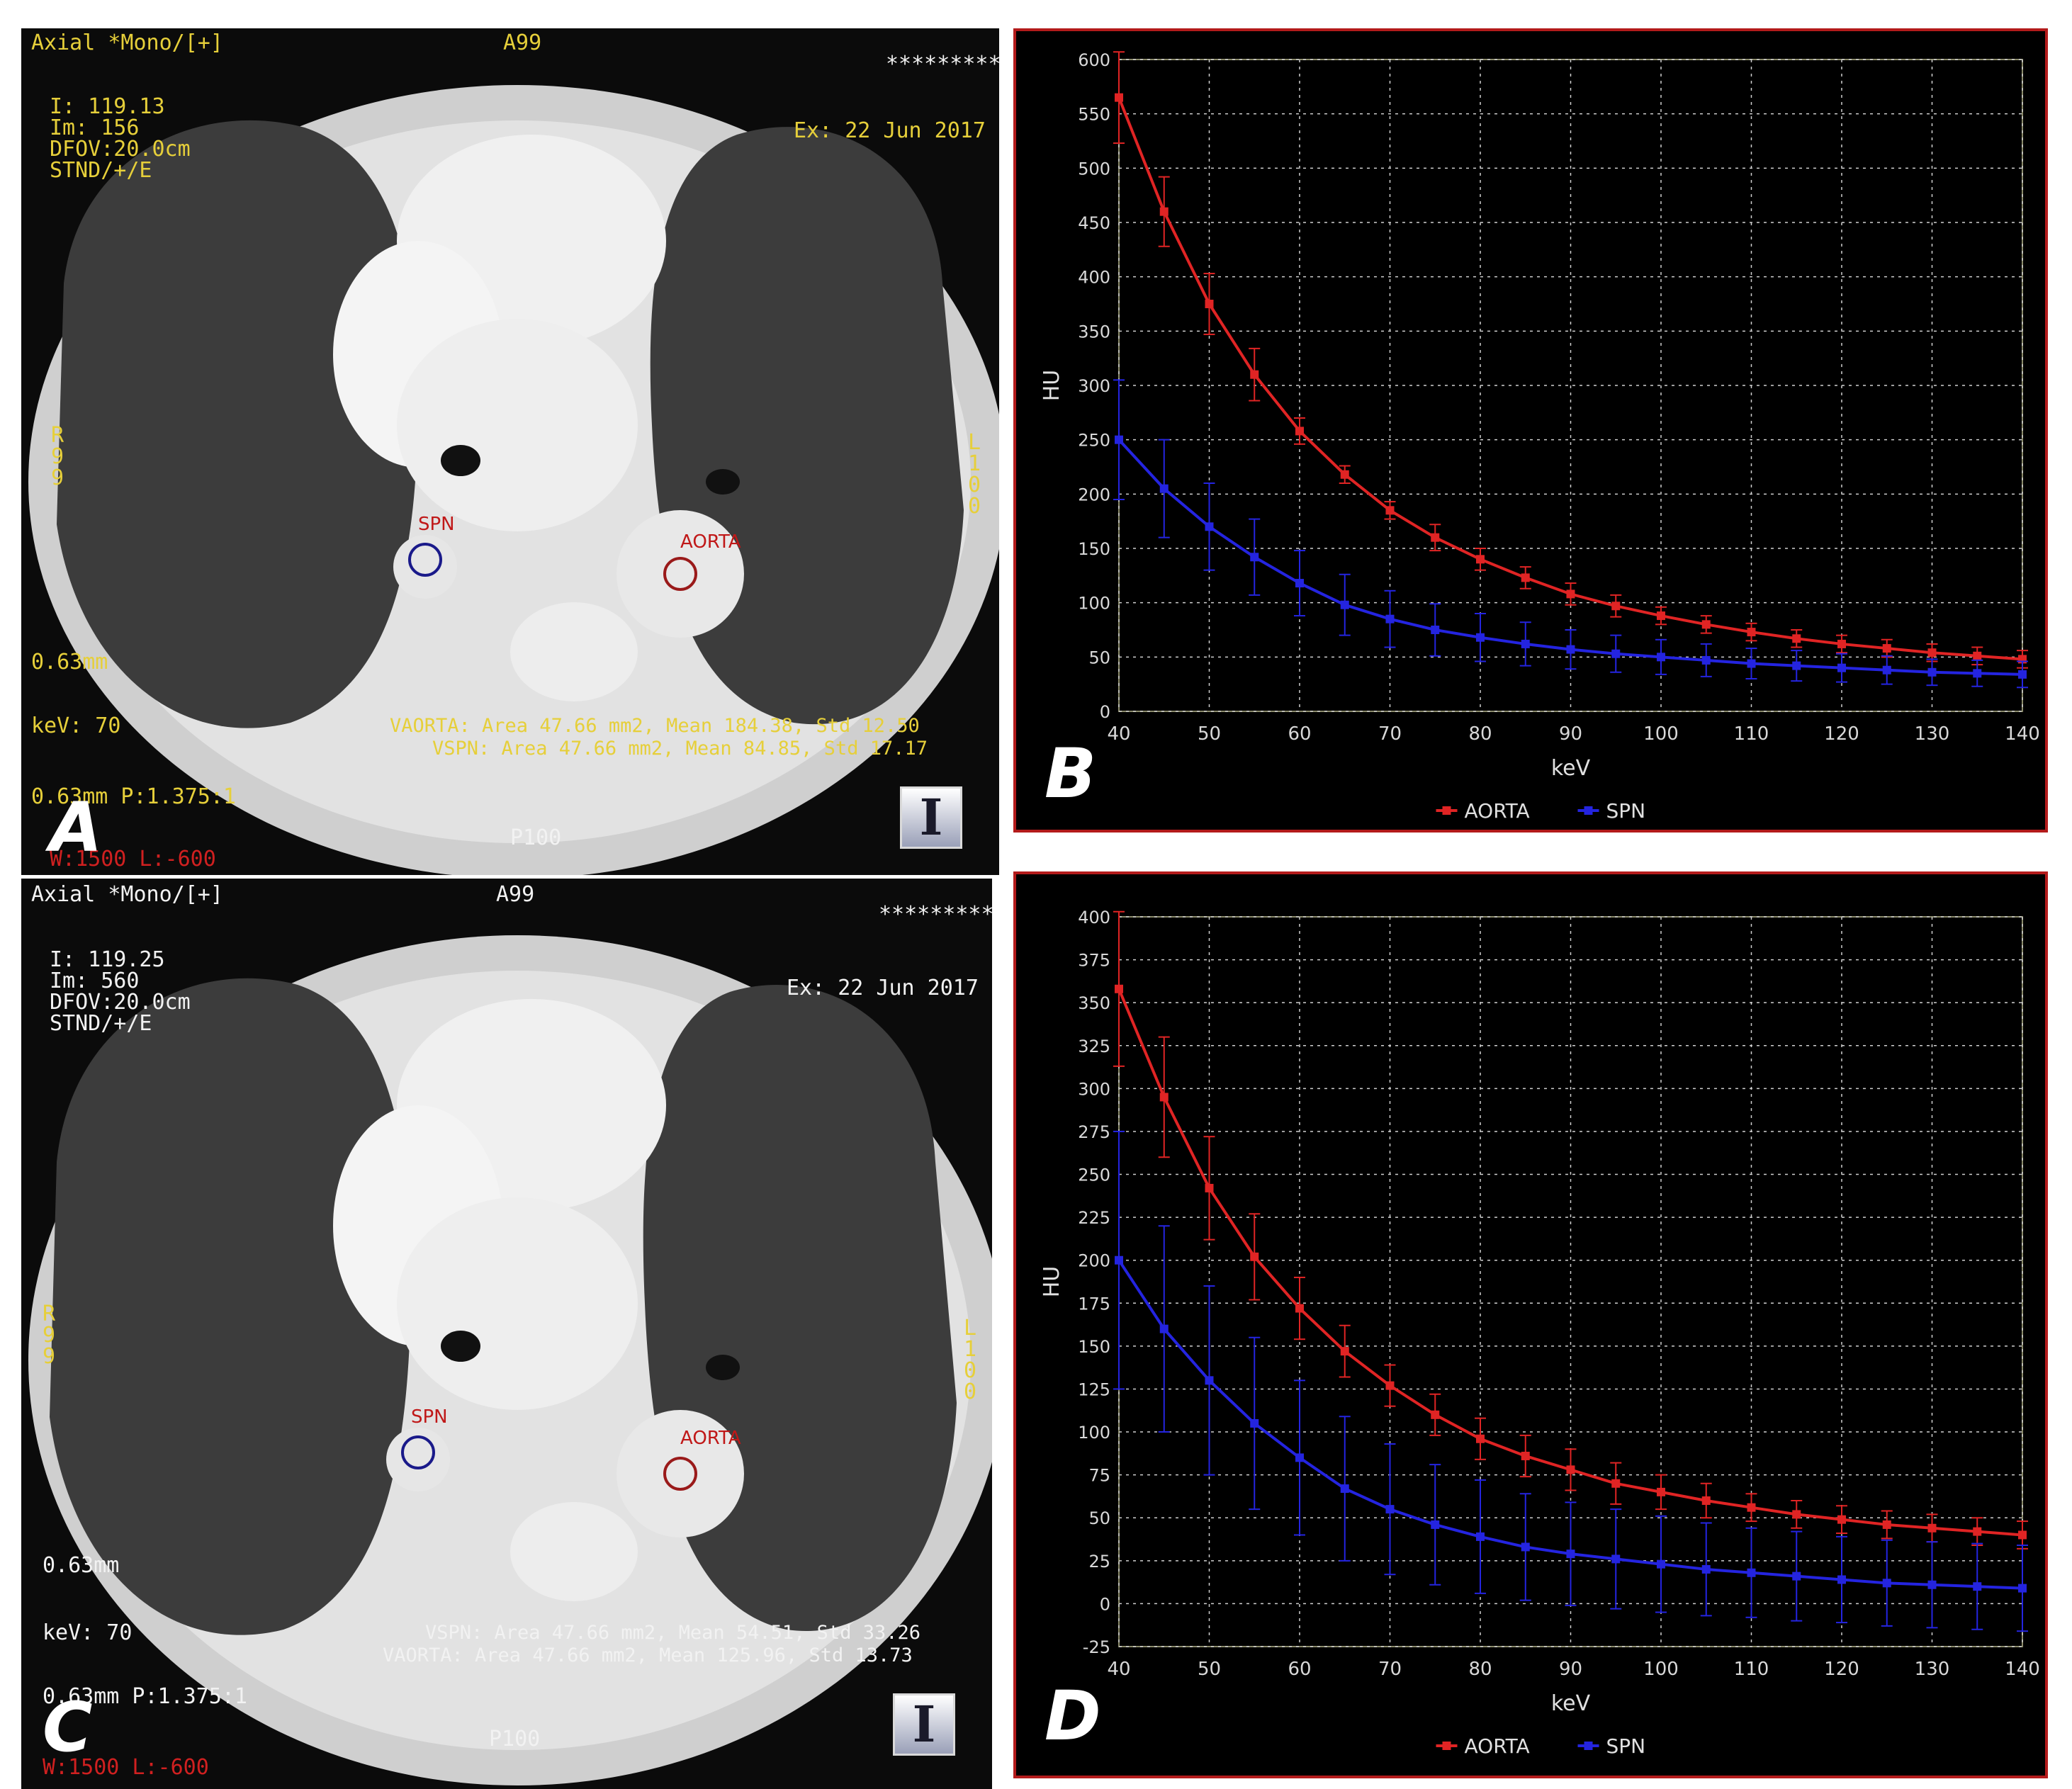 The width and height of the screenshot is (2072, 1789). What do you see at coordinates (1570, 1669) in the screenshot?
I see `x-tick-label: 90` at bounding box center [1570, 1669].